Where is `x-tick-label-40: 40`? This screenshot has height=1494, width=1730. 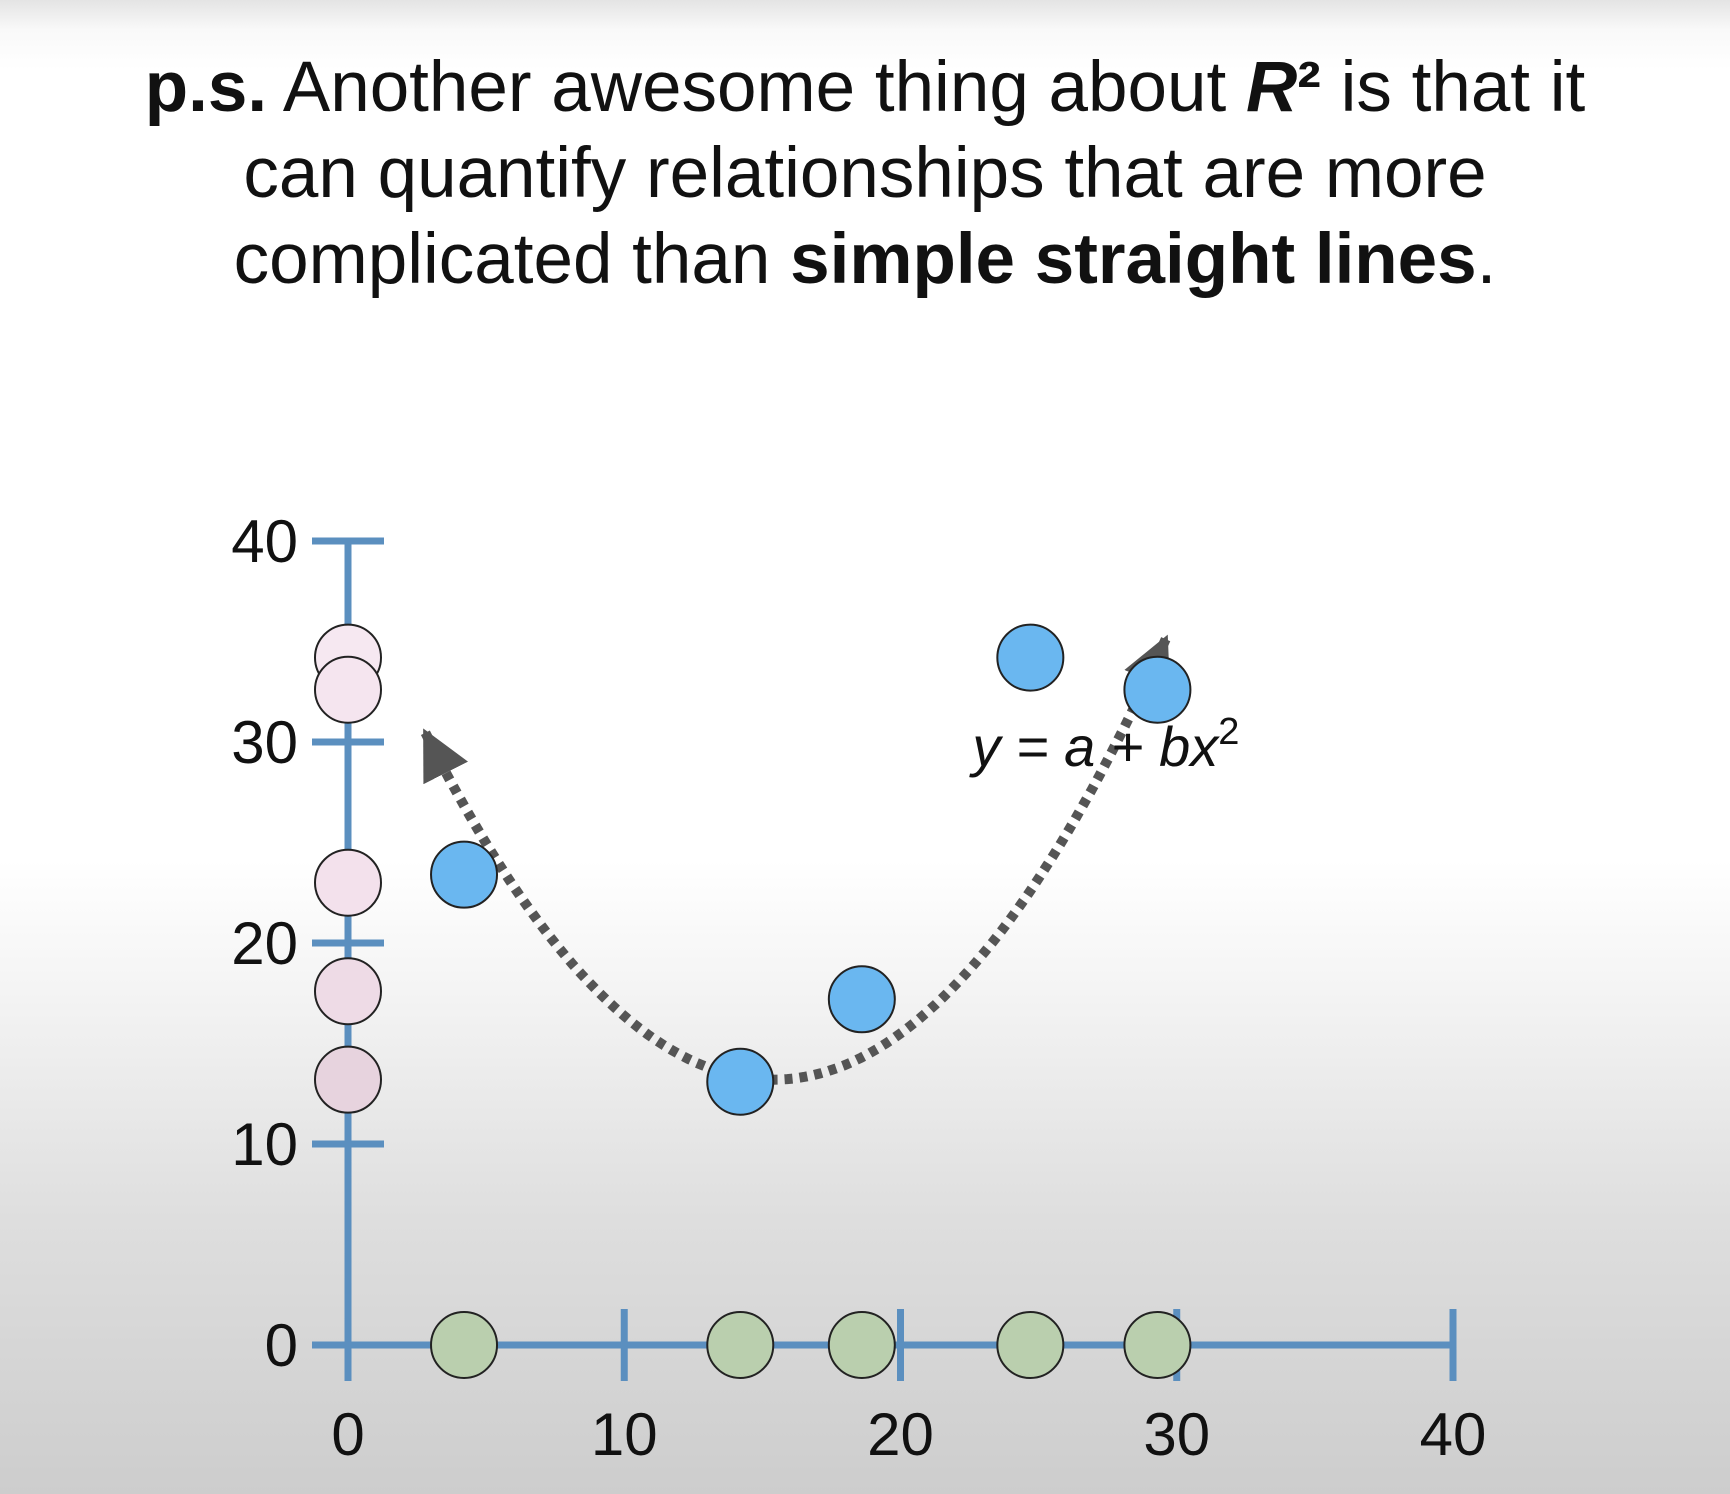
x-tick-label-40: 40 is located at coordinates (1453, 1434).